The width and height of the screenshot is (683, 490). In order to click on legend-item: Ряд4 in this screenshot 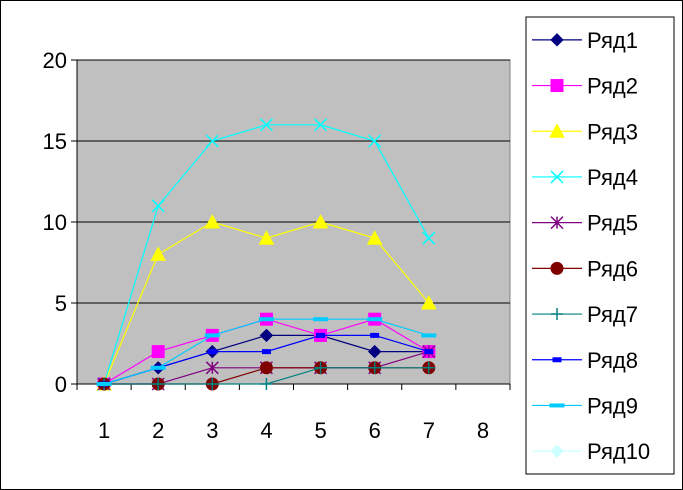, I will do `click(585, 177)`.